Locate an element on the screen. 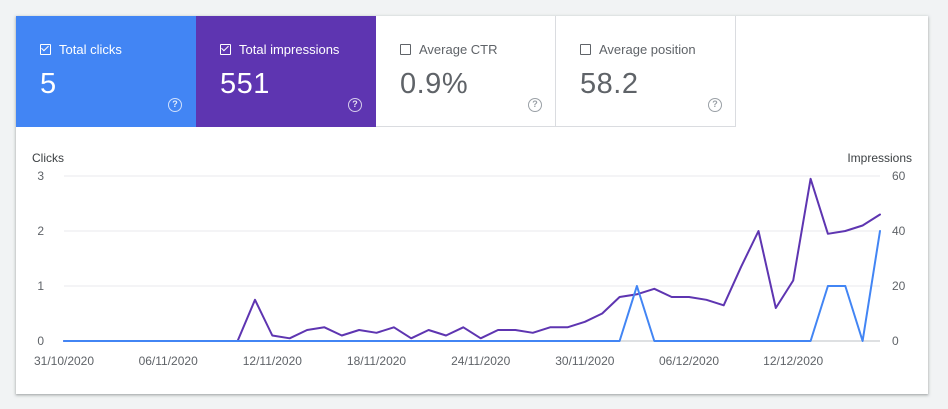 This screenshot has width=948, height=409. x-tick-label: 12/11/2020 is located at coordinates (272, 361).